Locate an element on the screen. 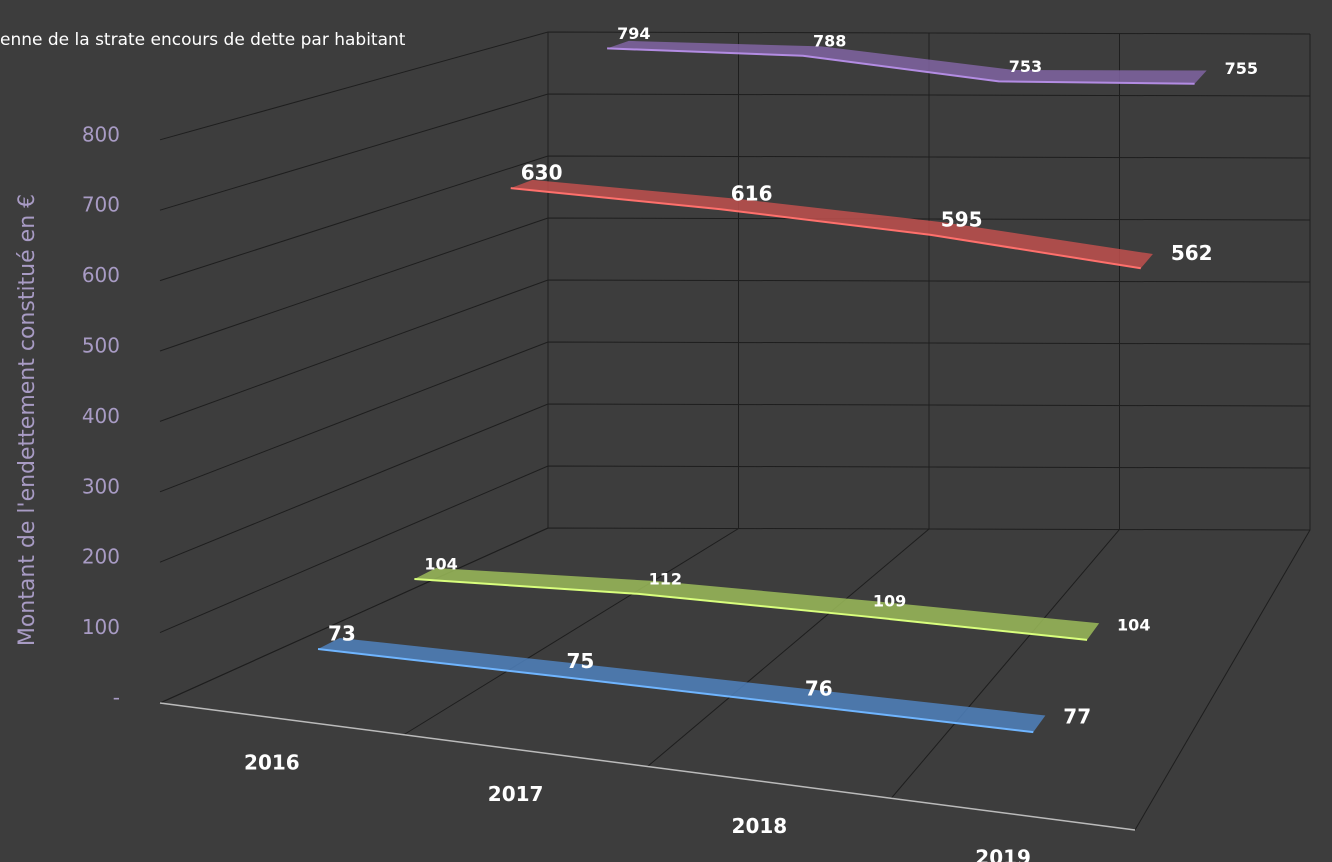 Image resolution: width=1332 pixels, height=862 pixels. x-axis-line is located at coordinates (647, 766).